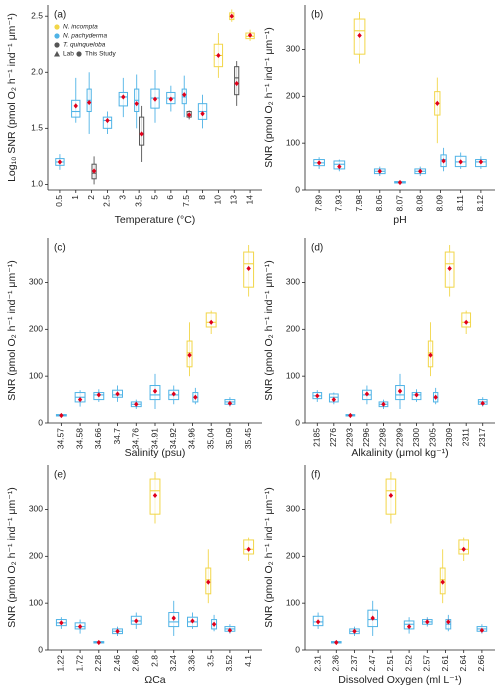  What do you see at coordinates (57, 45) in the screenshot?
I see `legend-swatch` at bounding box center [57, 45].